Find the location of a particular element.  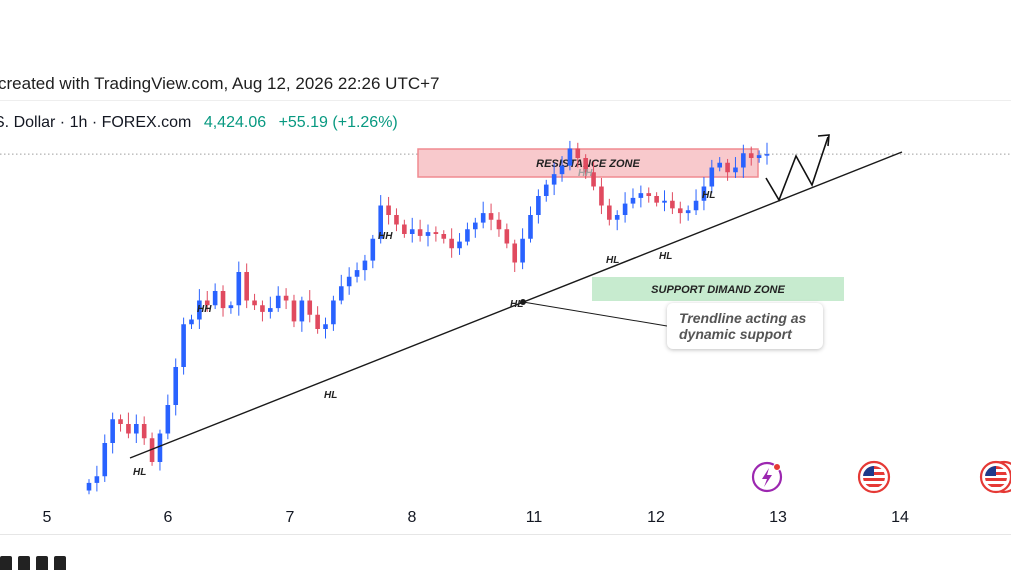

last-price: 4,424.06 is located at coordinates (235, 122).